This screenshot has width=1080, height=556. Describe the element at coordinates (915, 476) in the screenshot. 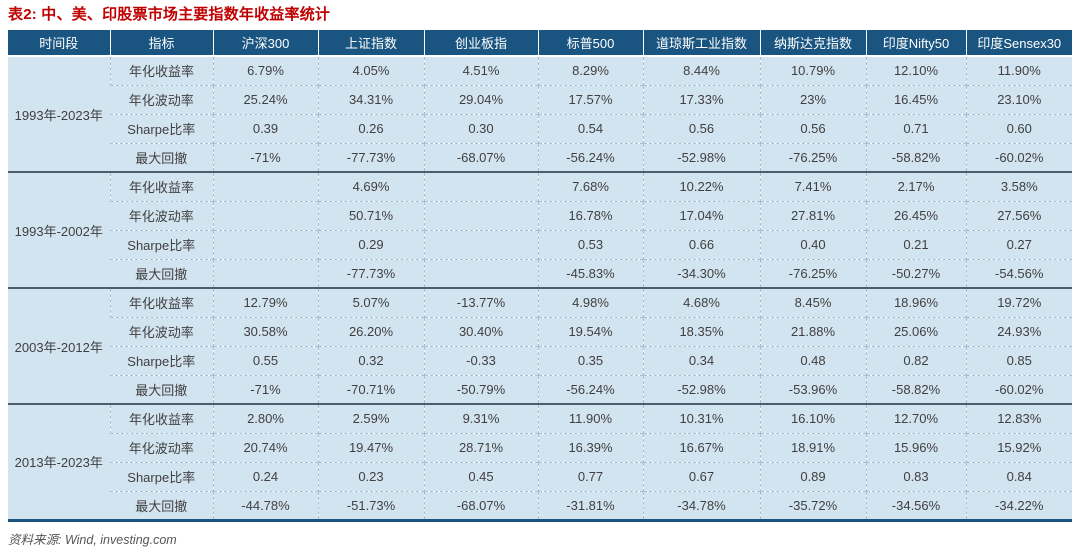

I see `value-cell: 0.83` at that location.